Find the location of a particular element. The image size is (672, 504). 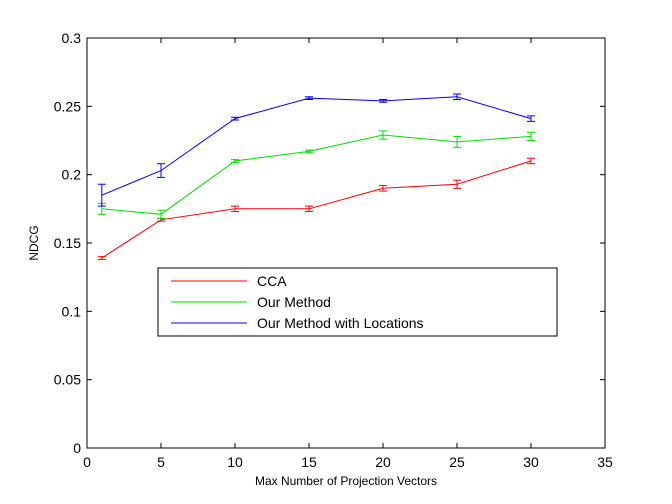

y-tick-label: 0.1 is located at coordinates (72, 311).